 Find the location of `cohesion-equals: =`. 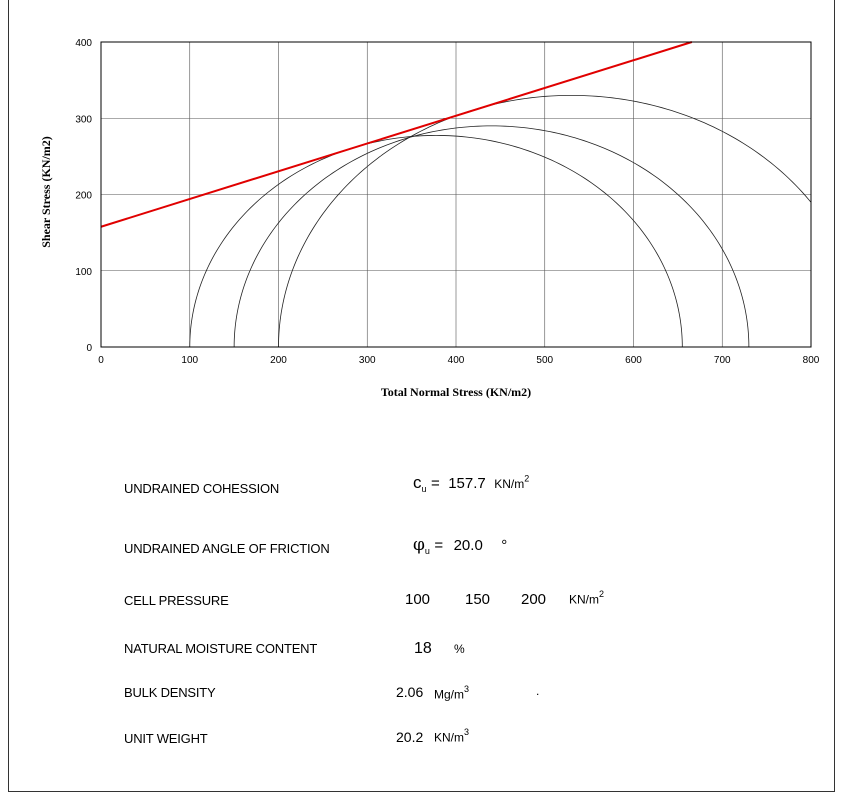

cohesion-equals: = is located at coordinates (435, 483).